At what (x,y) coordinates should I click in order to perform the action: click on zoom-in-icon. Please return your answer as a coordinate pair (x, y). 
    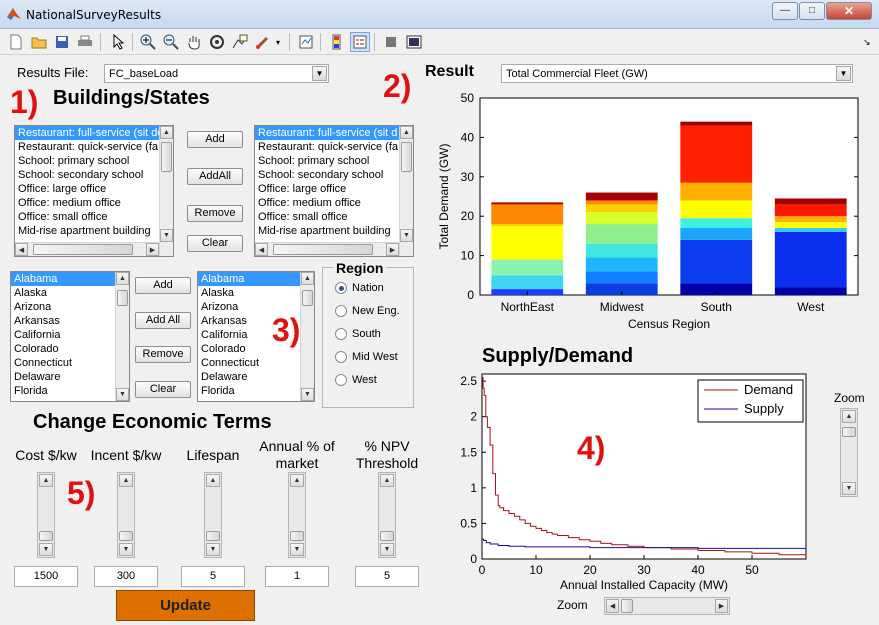
    Looking at the image, I should click on (148, 42).